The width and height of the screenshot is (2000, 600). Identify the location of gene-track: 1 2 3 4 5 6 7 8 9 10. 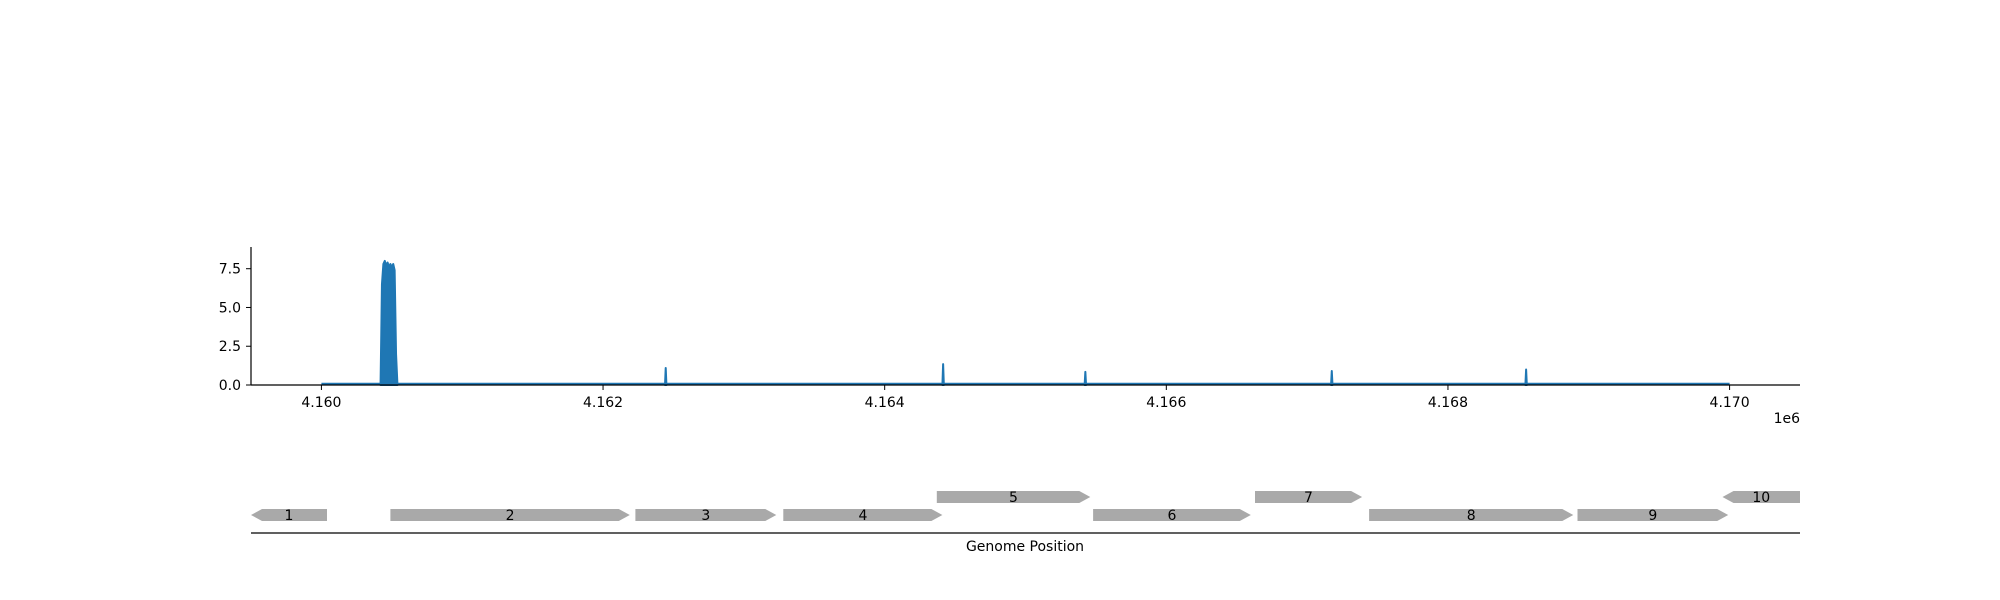
(1025, 507).